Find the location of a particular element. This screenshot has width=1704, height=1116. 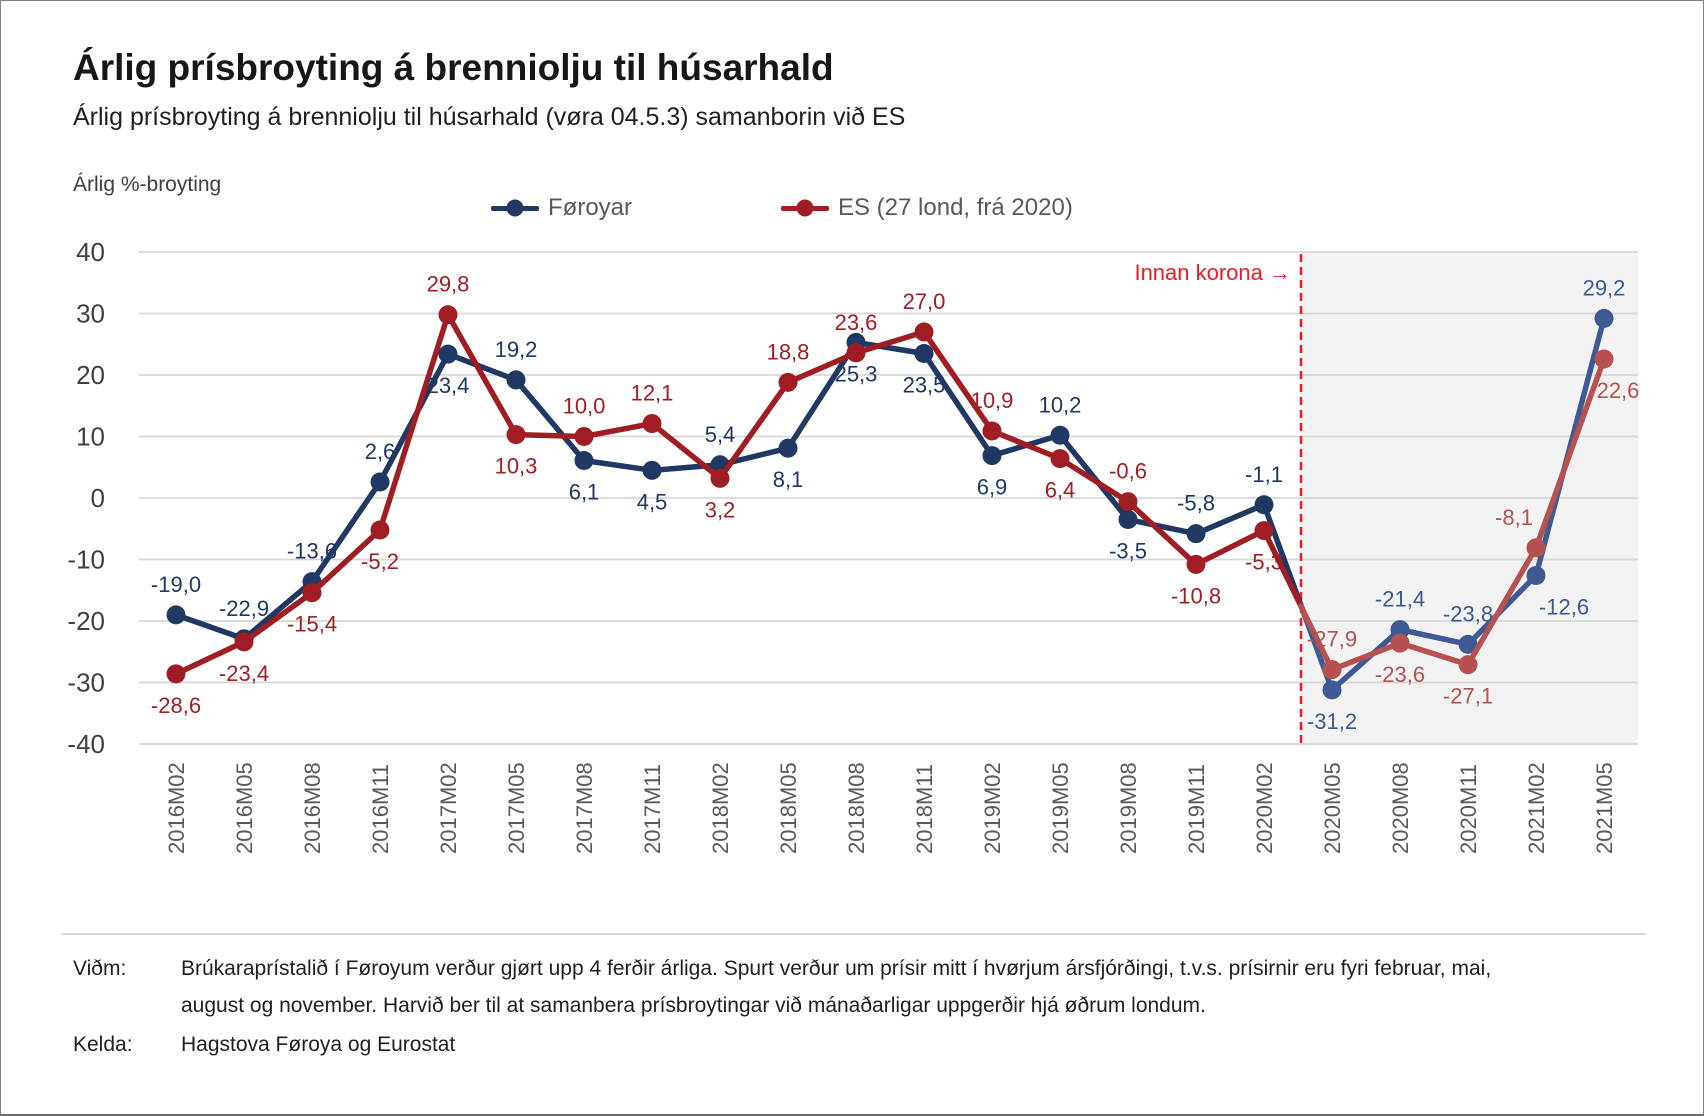

data-point-label: -13,6 is located at coordinates (312, 551).